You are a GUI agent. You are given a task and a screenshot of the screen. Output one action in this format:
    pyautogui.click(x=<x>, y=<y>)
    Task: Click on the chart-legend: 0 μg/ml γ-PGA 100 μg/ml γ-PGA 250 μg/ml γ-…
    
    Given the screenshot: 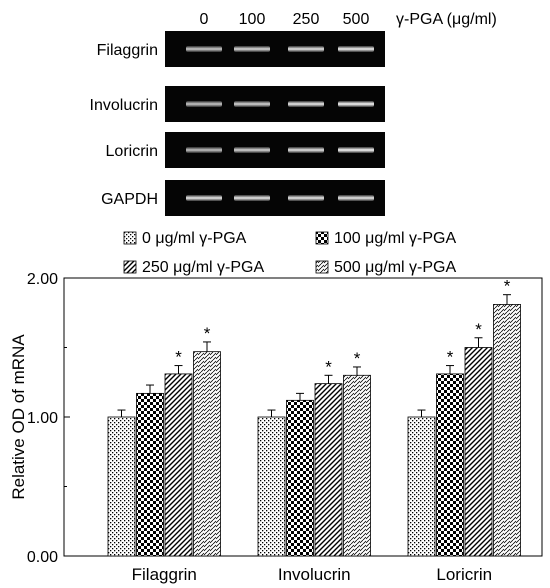 What is the action you would take?
    pyautogui.click(x=289, y=253)
    